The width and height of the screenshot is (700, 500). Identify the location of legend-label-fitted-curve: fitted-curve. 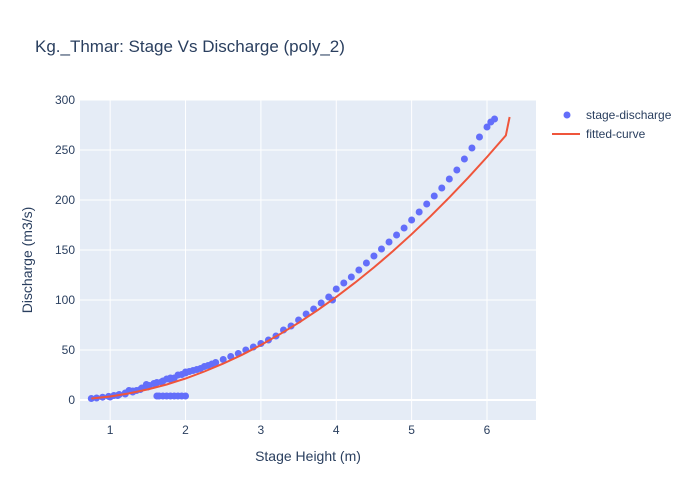
(616, 134).